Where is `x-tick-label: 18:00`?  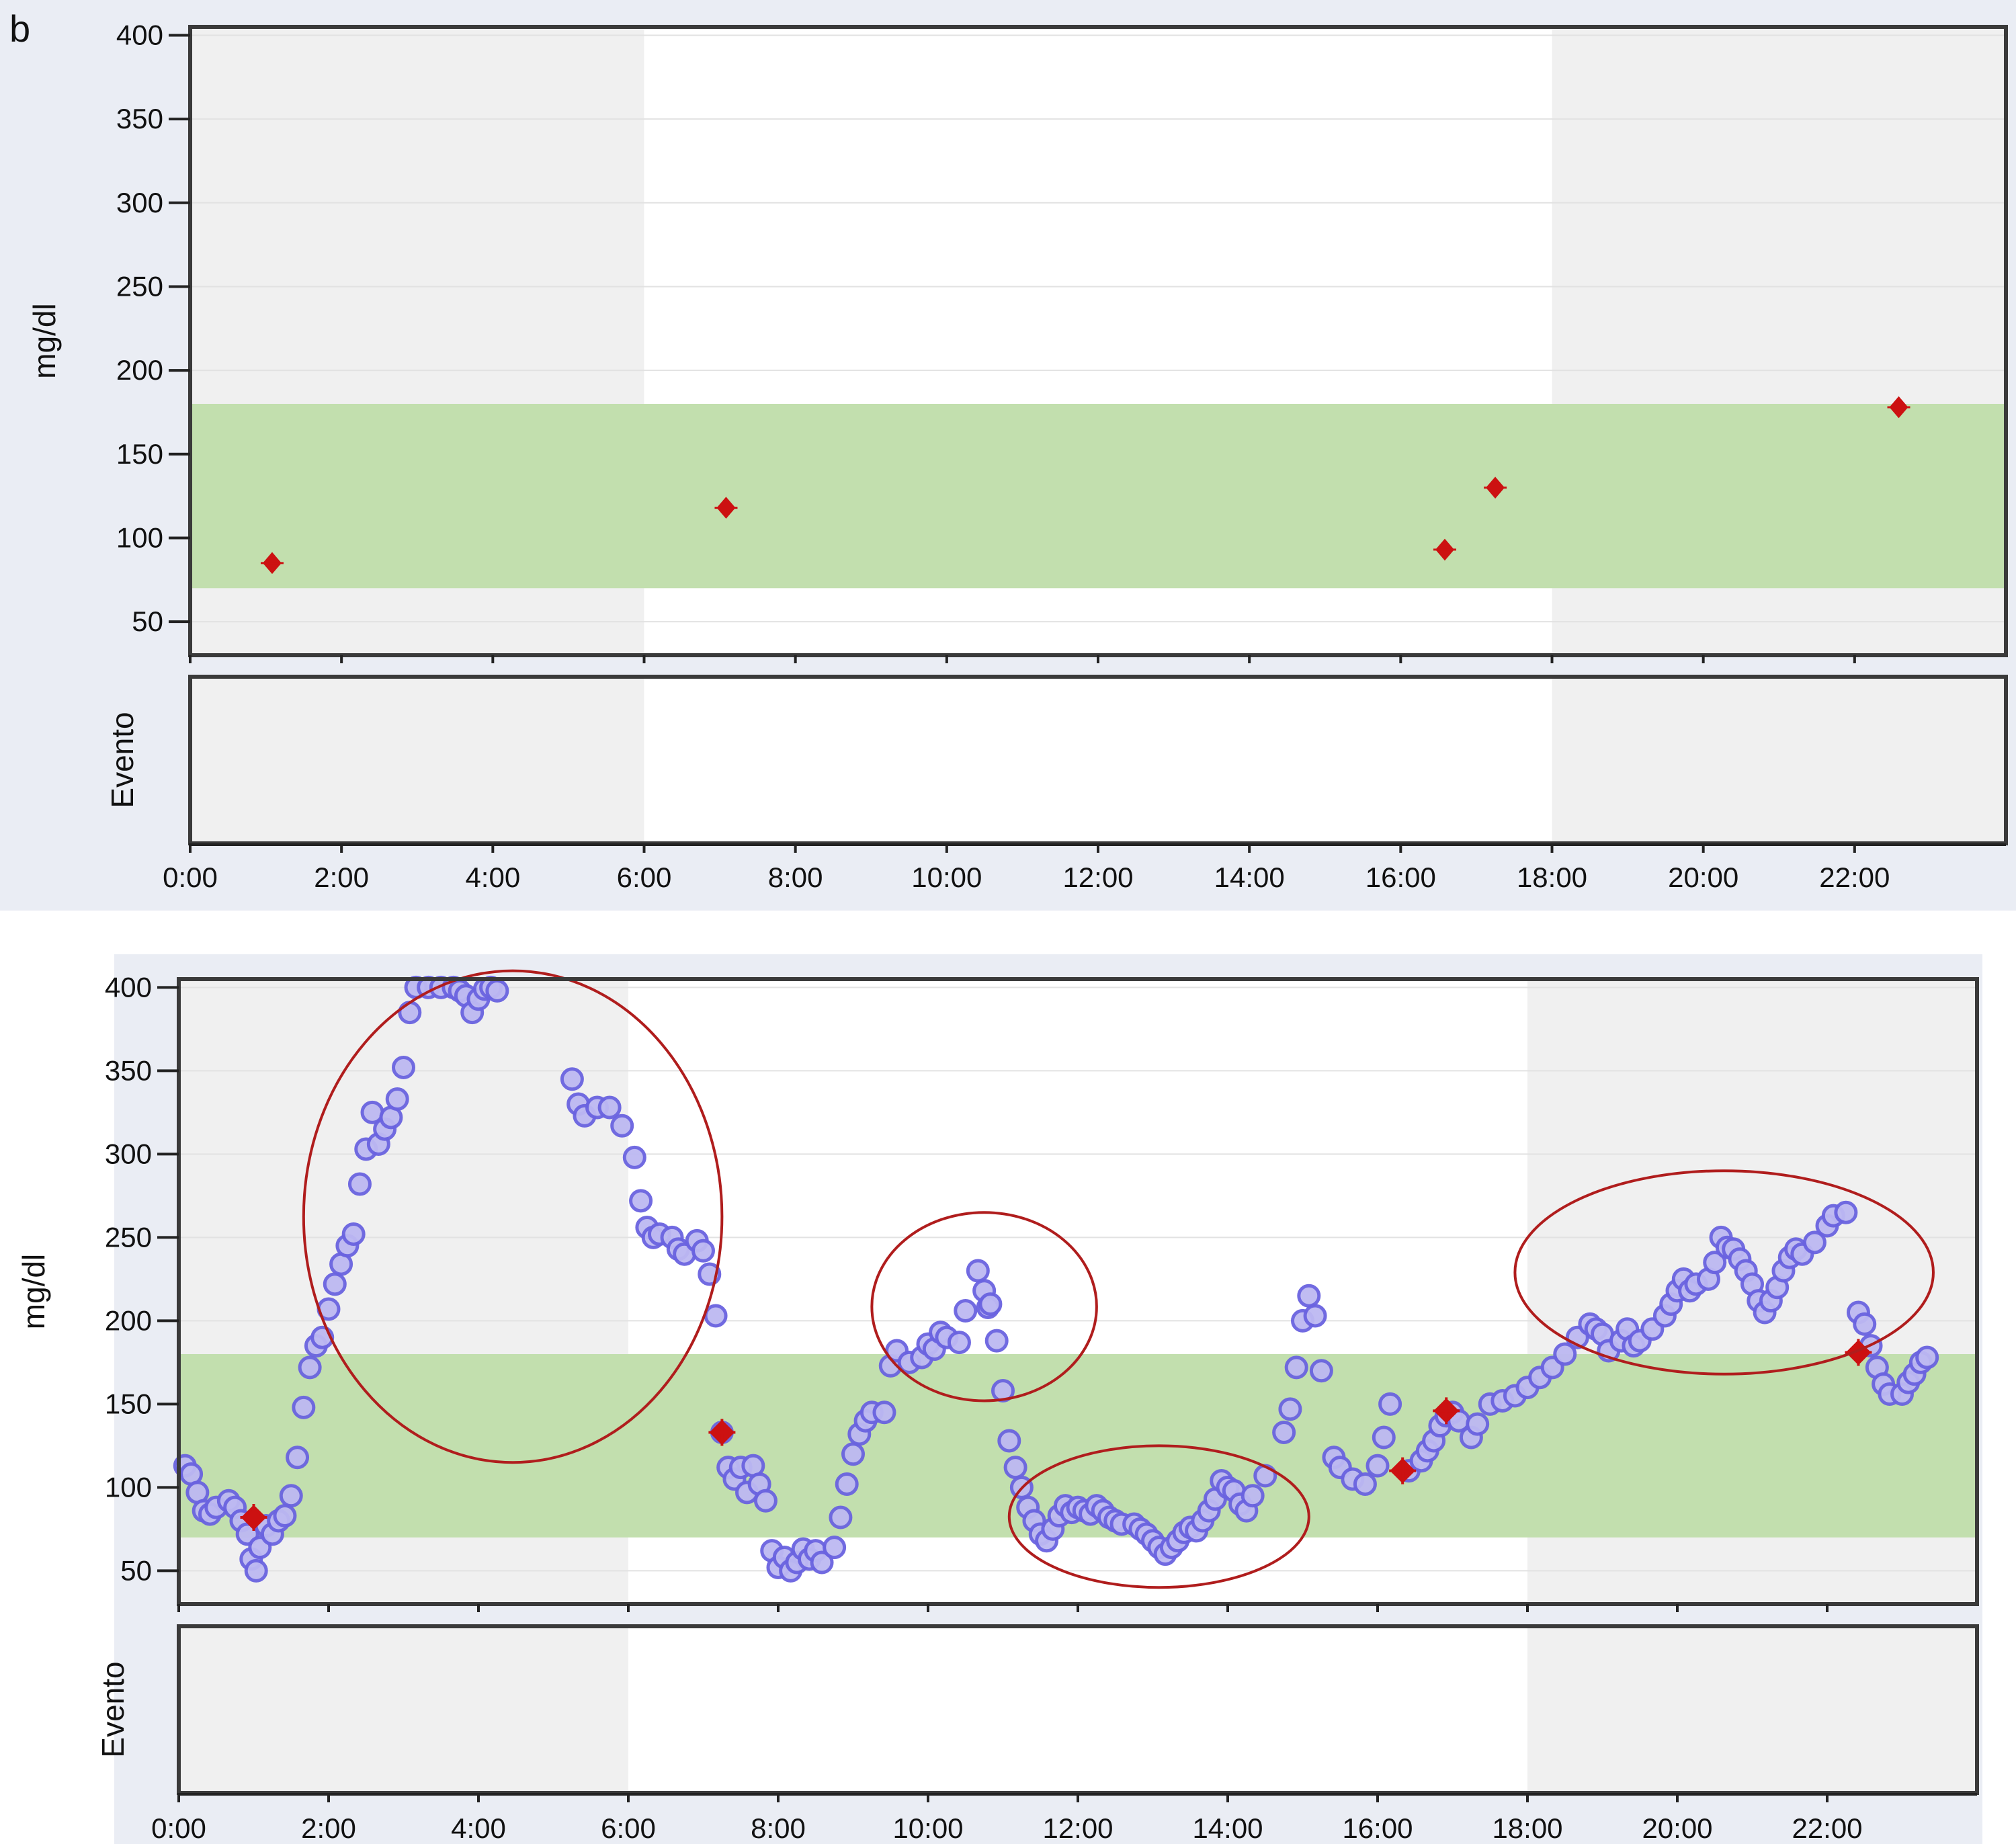 x-tick-label: 18:00 is located at coordinates (1527, 1828).